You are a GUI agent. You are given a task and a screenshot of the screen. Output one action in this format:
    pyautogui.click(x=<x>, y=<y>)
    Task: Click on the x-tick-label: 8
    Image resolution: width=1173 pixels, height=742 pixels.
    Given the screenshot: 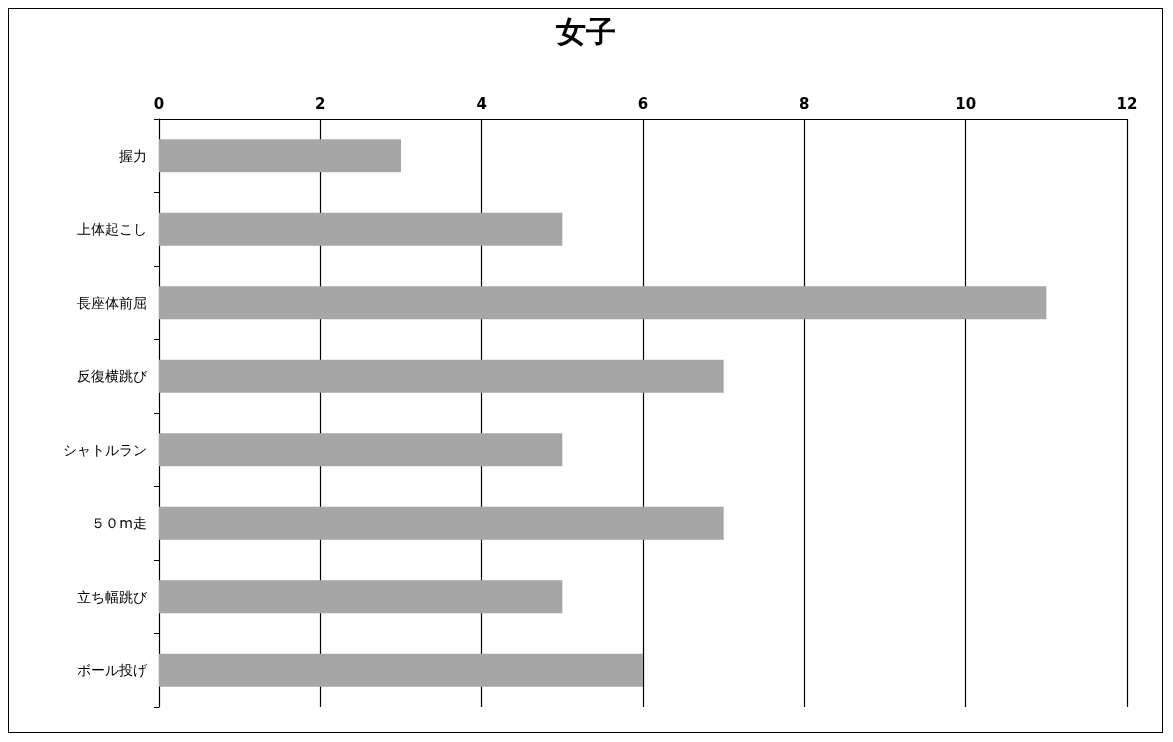 What is the action you would take?
    pyautogui.click(x=804, y=103)
    